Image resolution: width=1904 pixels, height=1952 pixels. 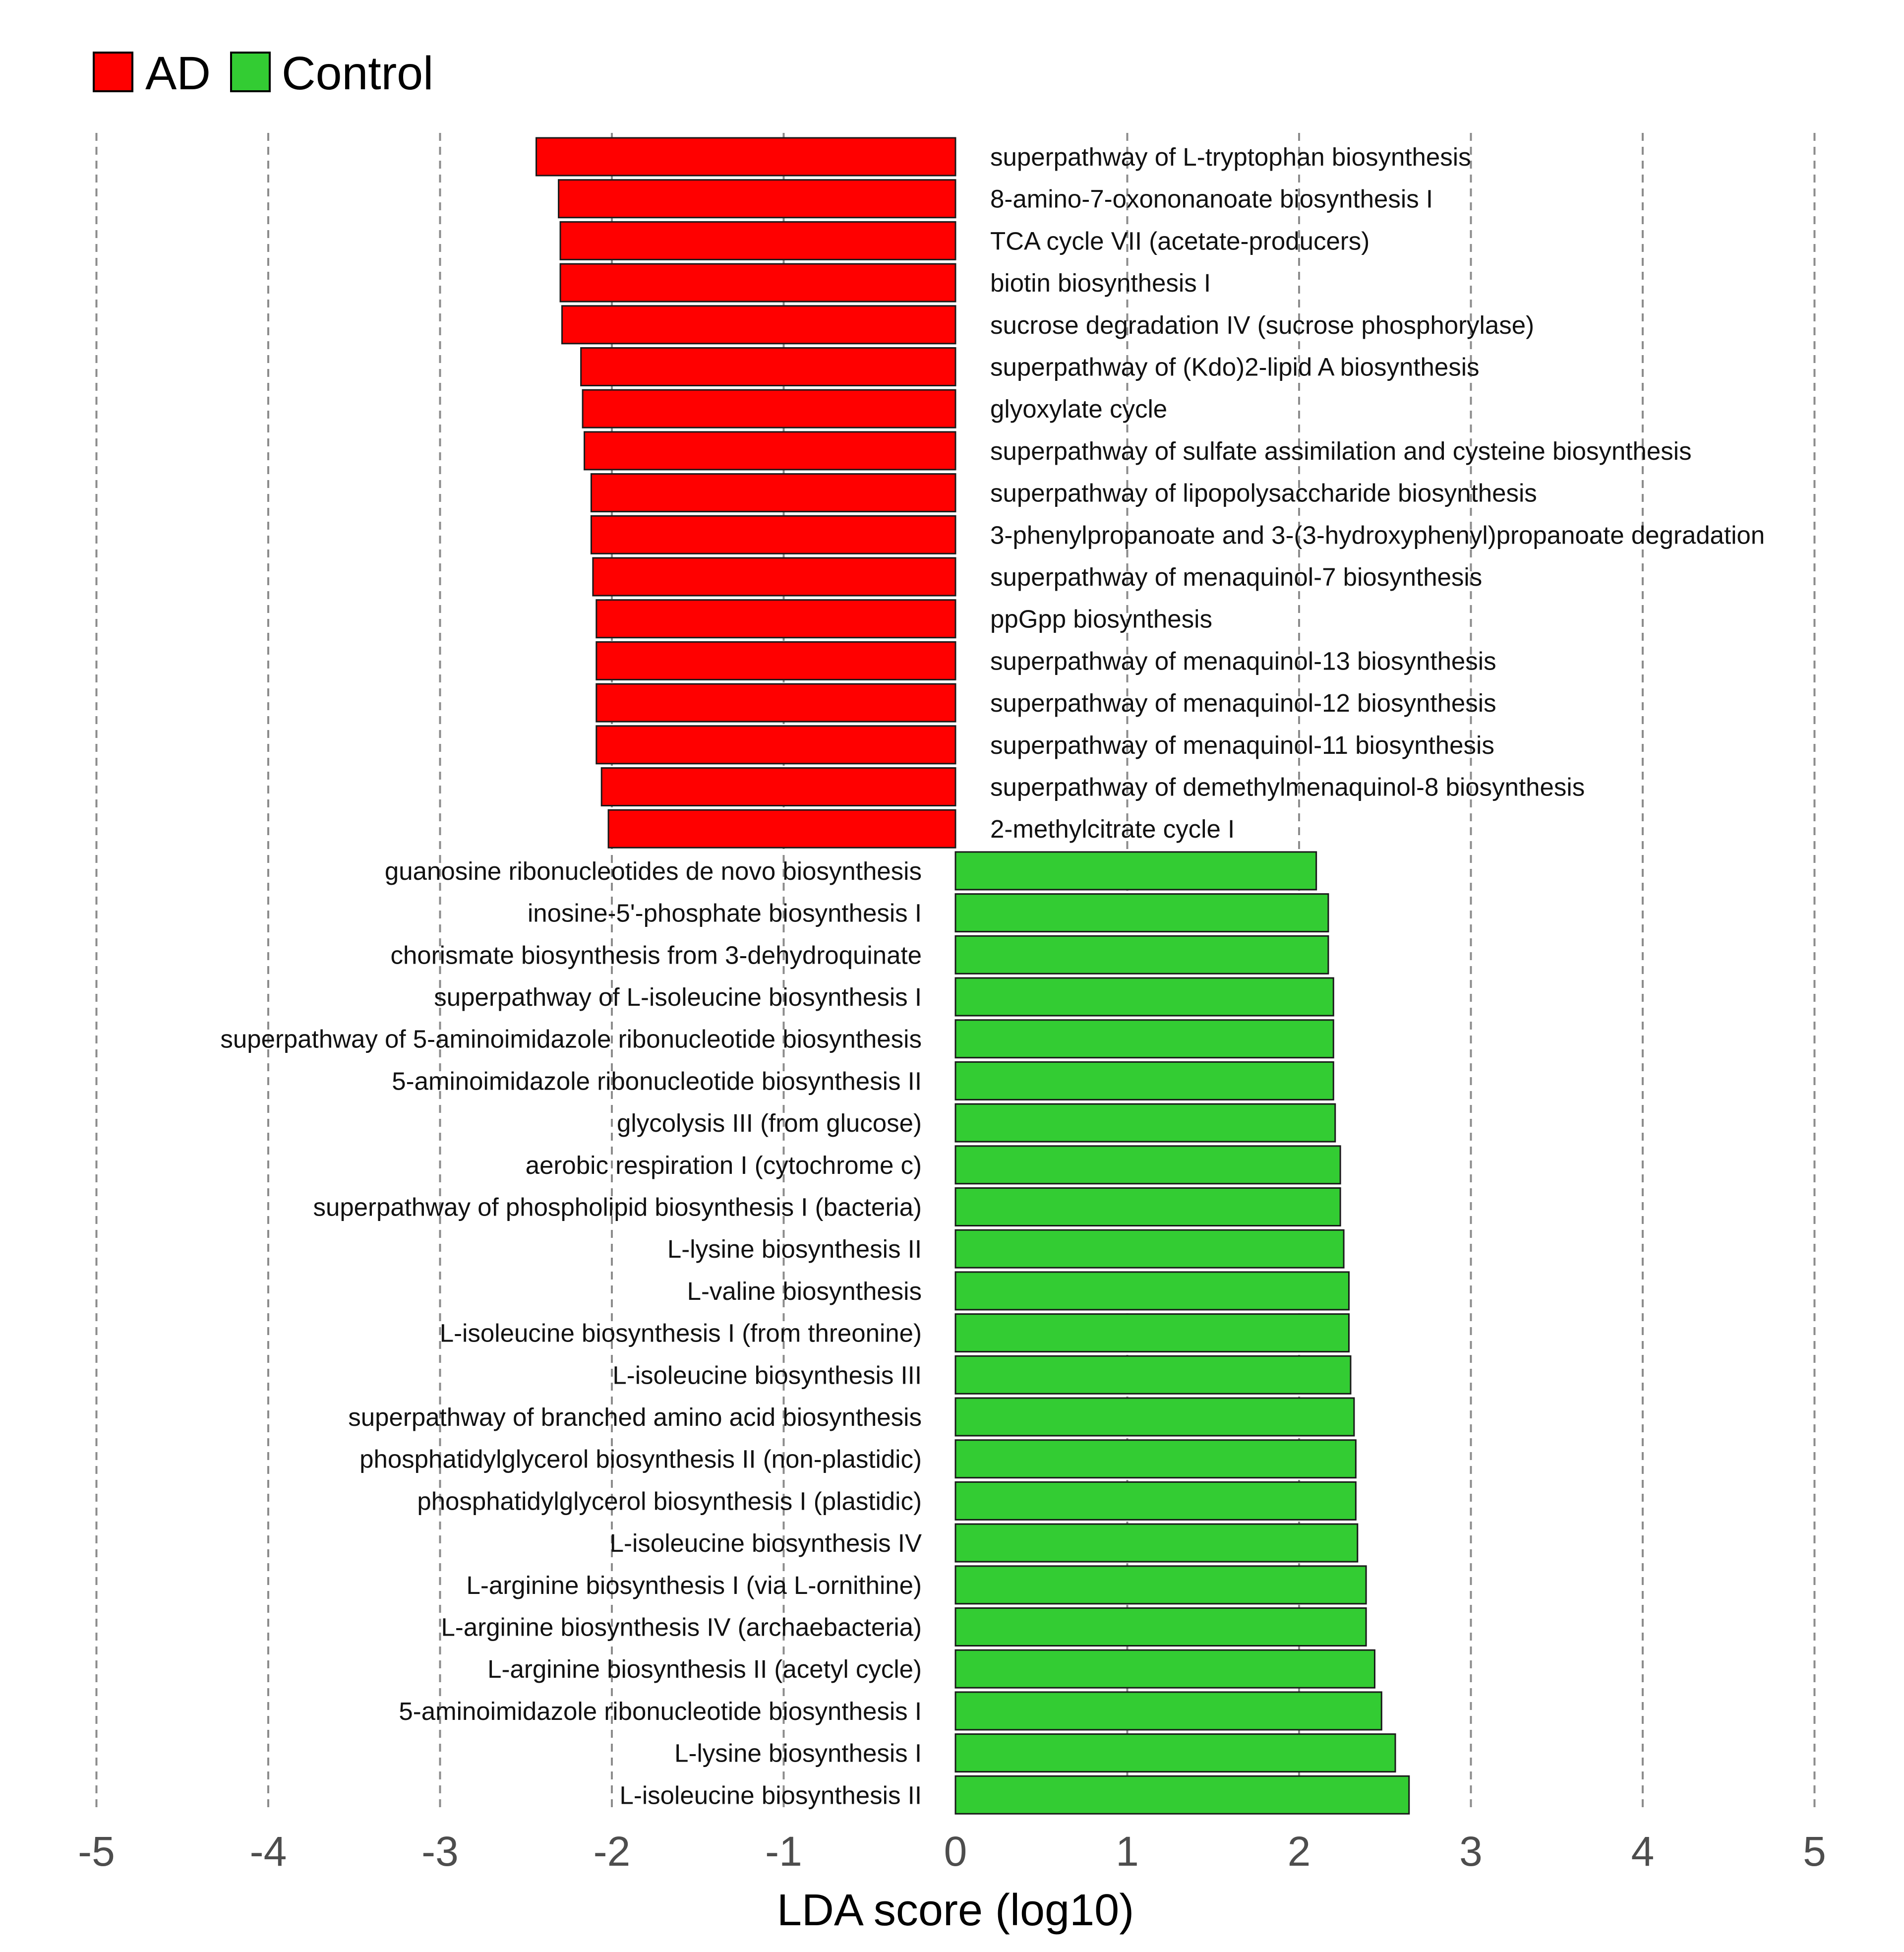 I want to click on bar-label: aerobic respiration I (cytochrome c), so click(x=724, y=1165).